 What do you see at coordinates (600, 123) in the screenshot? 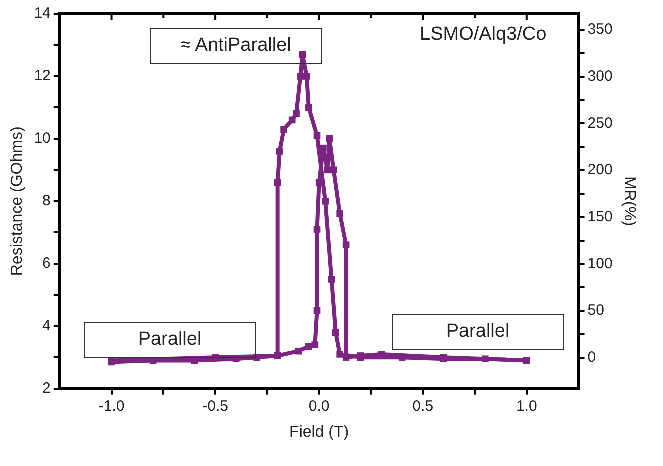
I see `y2-tick-label: 250` at bounding box center [600, 123].